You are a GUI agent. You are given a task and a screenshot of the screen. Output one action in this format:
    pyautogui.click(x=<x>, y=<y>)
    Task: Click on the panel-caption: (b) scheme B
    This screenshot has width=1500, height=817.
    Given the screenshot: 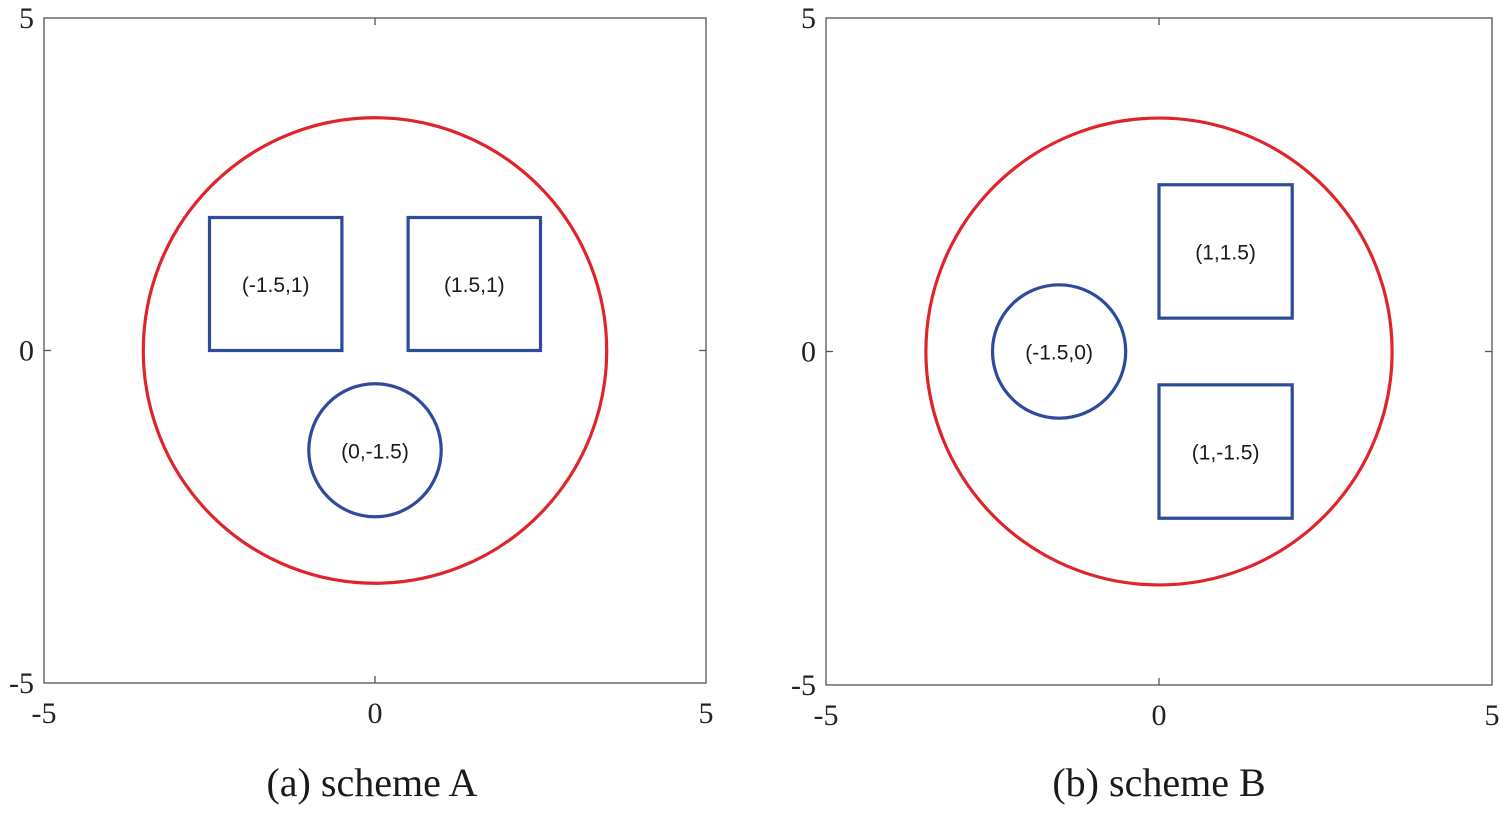 What is the action you would take?
    pyautogui.click(x=1158, y=782)
    